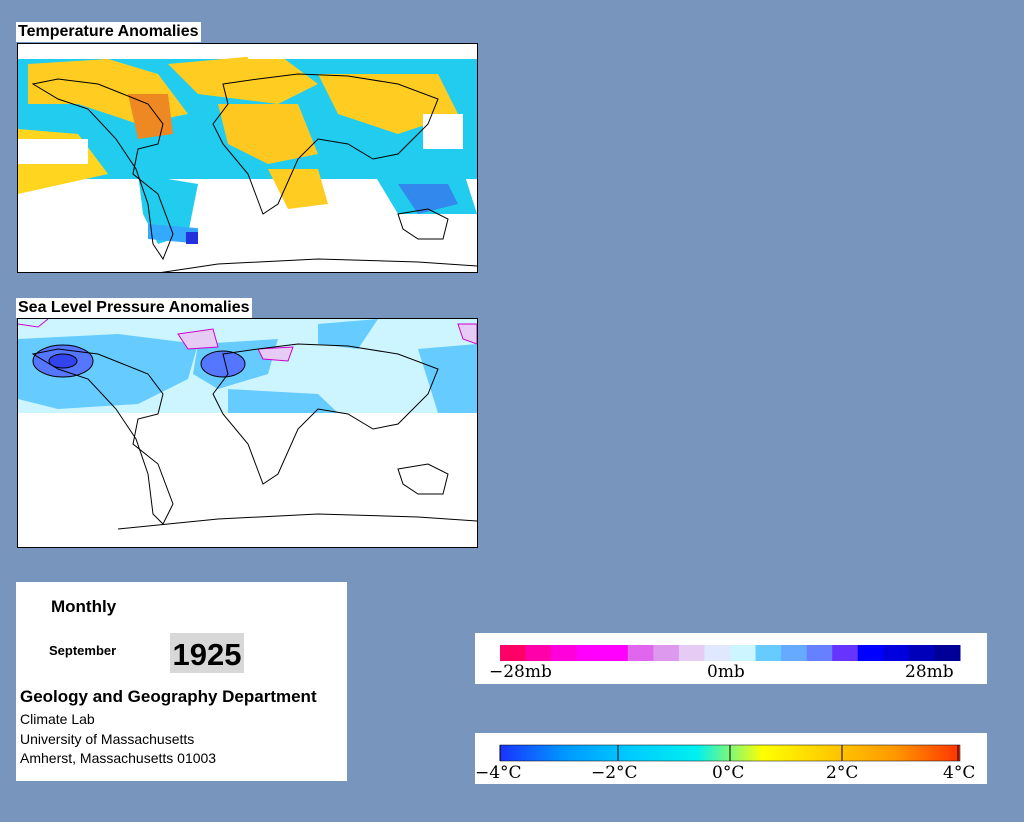 The image size is (1024, 822). Describe the element at coordinates (929, 672) in the screenshot. I see `pressure-label-max: 28mb` at that location.